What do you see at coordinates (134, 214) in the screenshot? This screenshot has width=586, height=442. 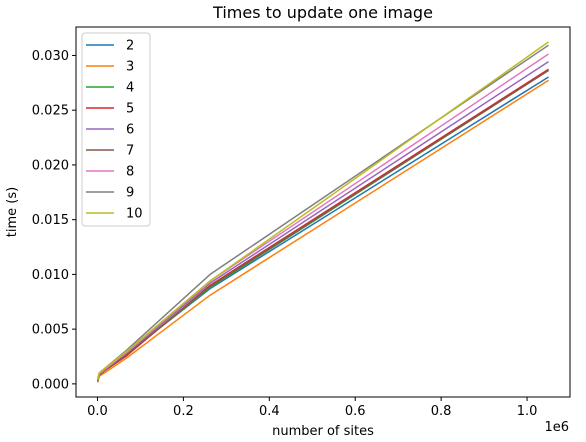 I see `legend-label-10: 10` at bounding box center [134, 214].